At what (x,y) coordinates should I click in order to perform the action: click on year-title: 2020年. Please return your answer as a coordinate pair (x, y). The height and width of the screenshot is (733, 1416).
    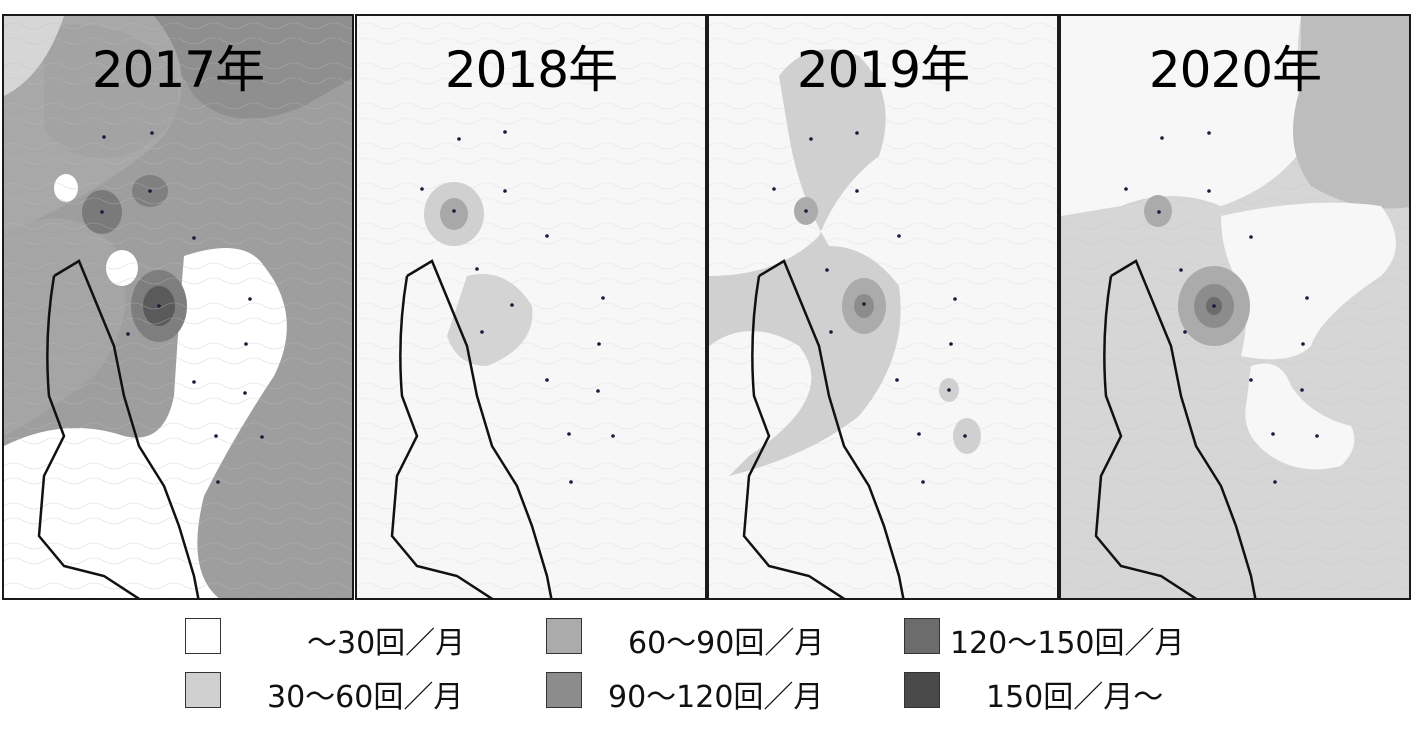
    Looking at the image, I should click on (1235, 70).